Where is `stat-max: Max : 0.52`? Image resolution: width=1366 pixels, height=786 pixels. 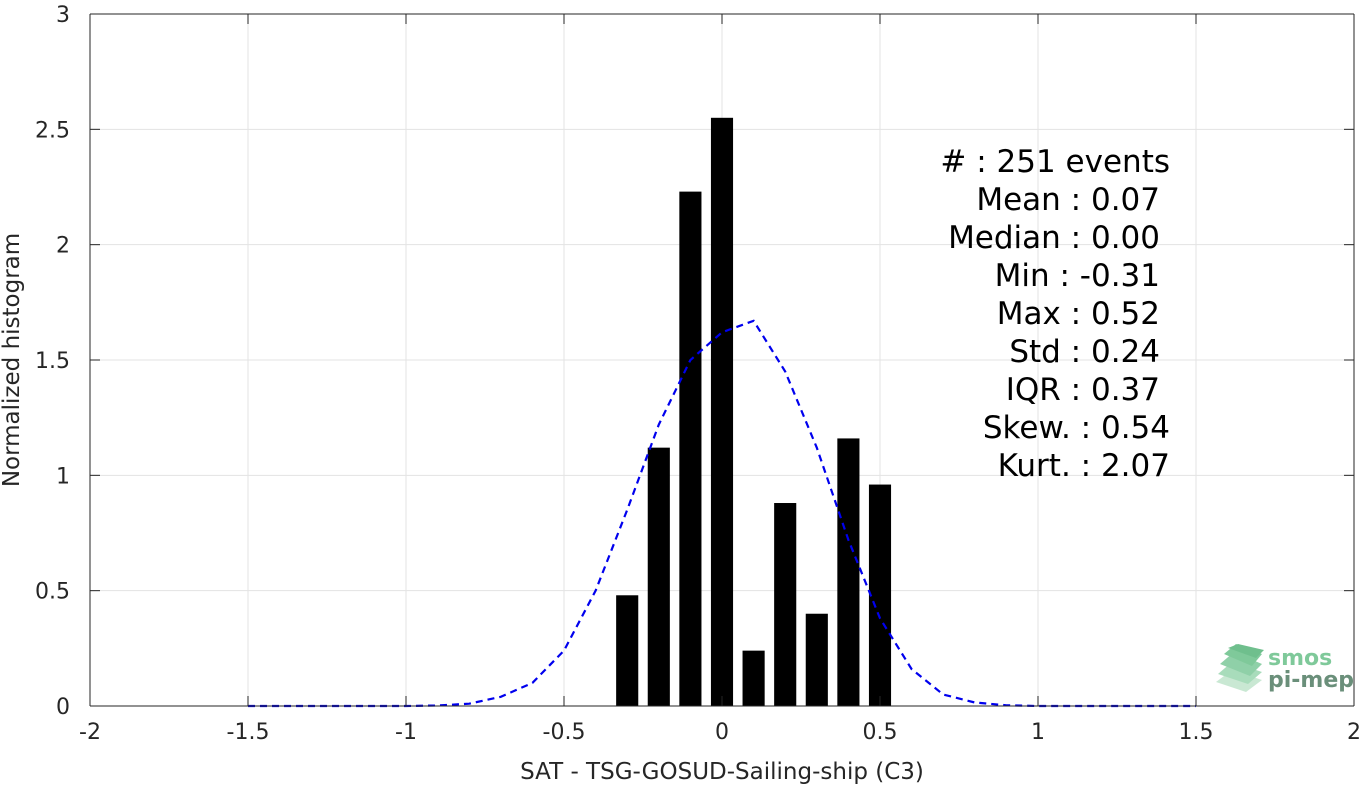 stat-max: Max : 0.52 is located at coordinates (1078, 314).